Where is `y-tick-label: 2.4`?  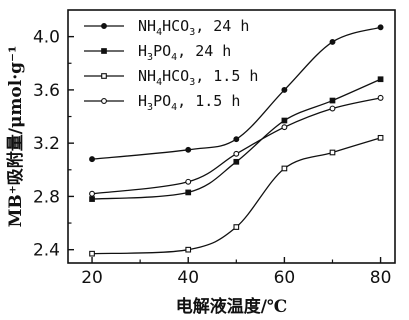
y-tick-label: 2.4 is located at coordinates (46, 251).